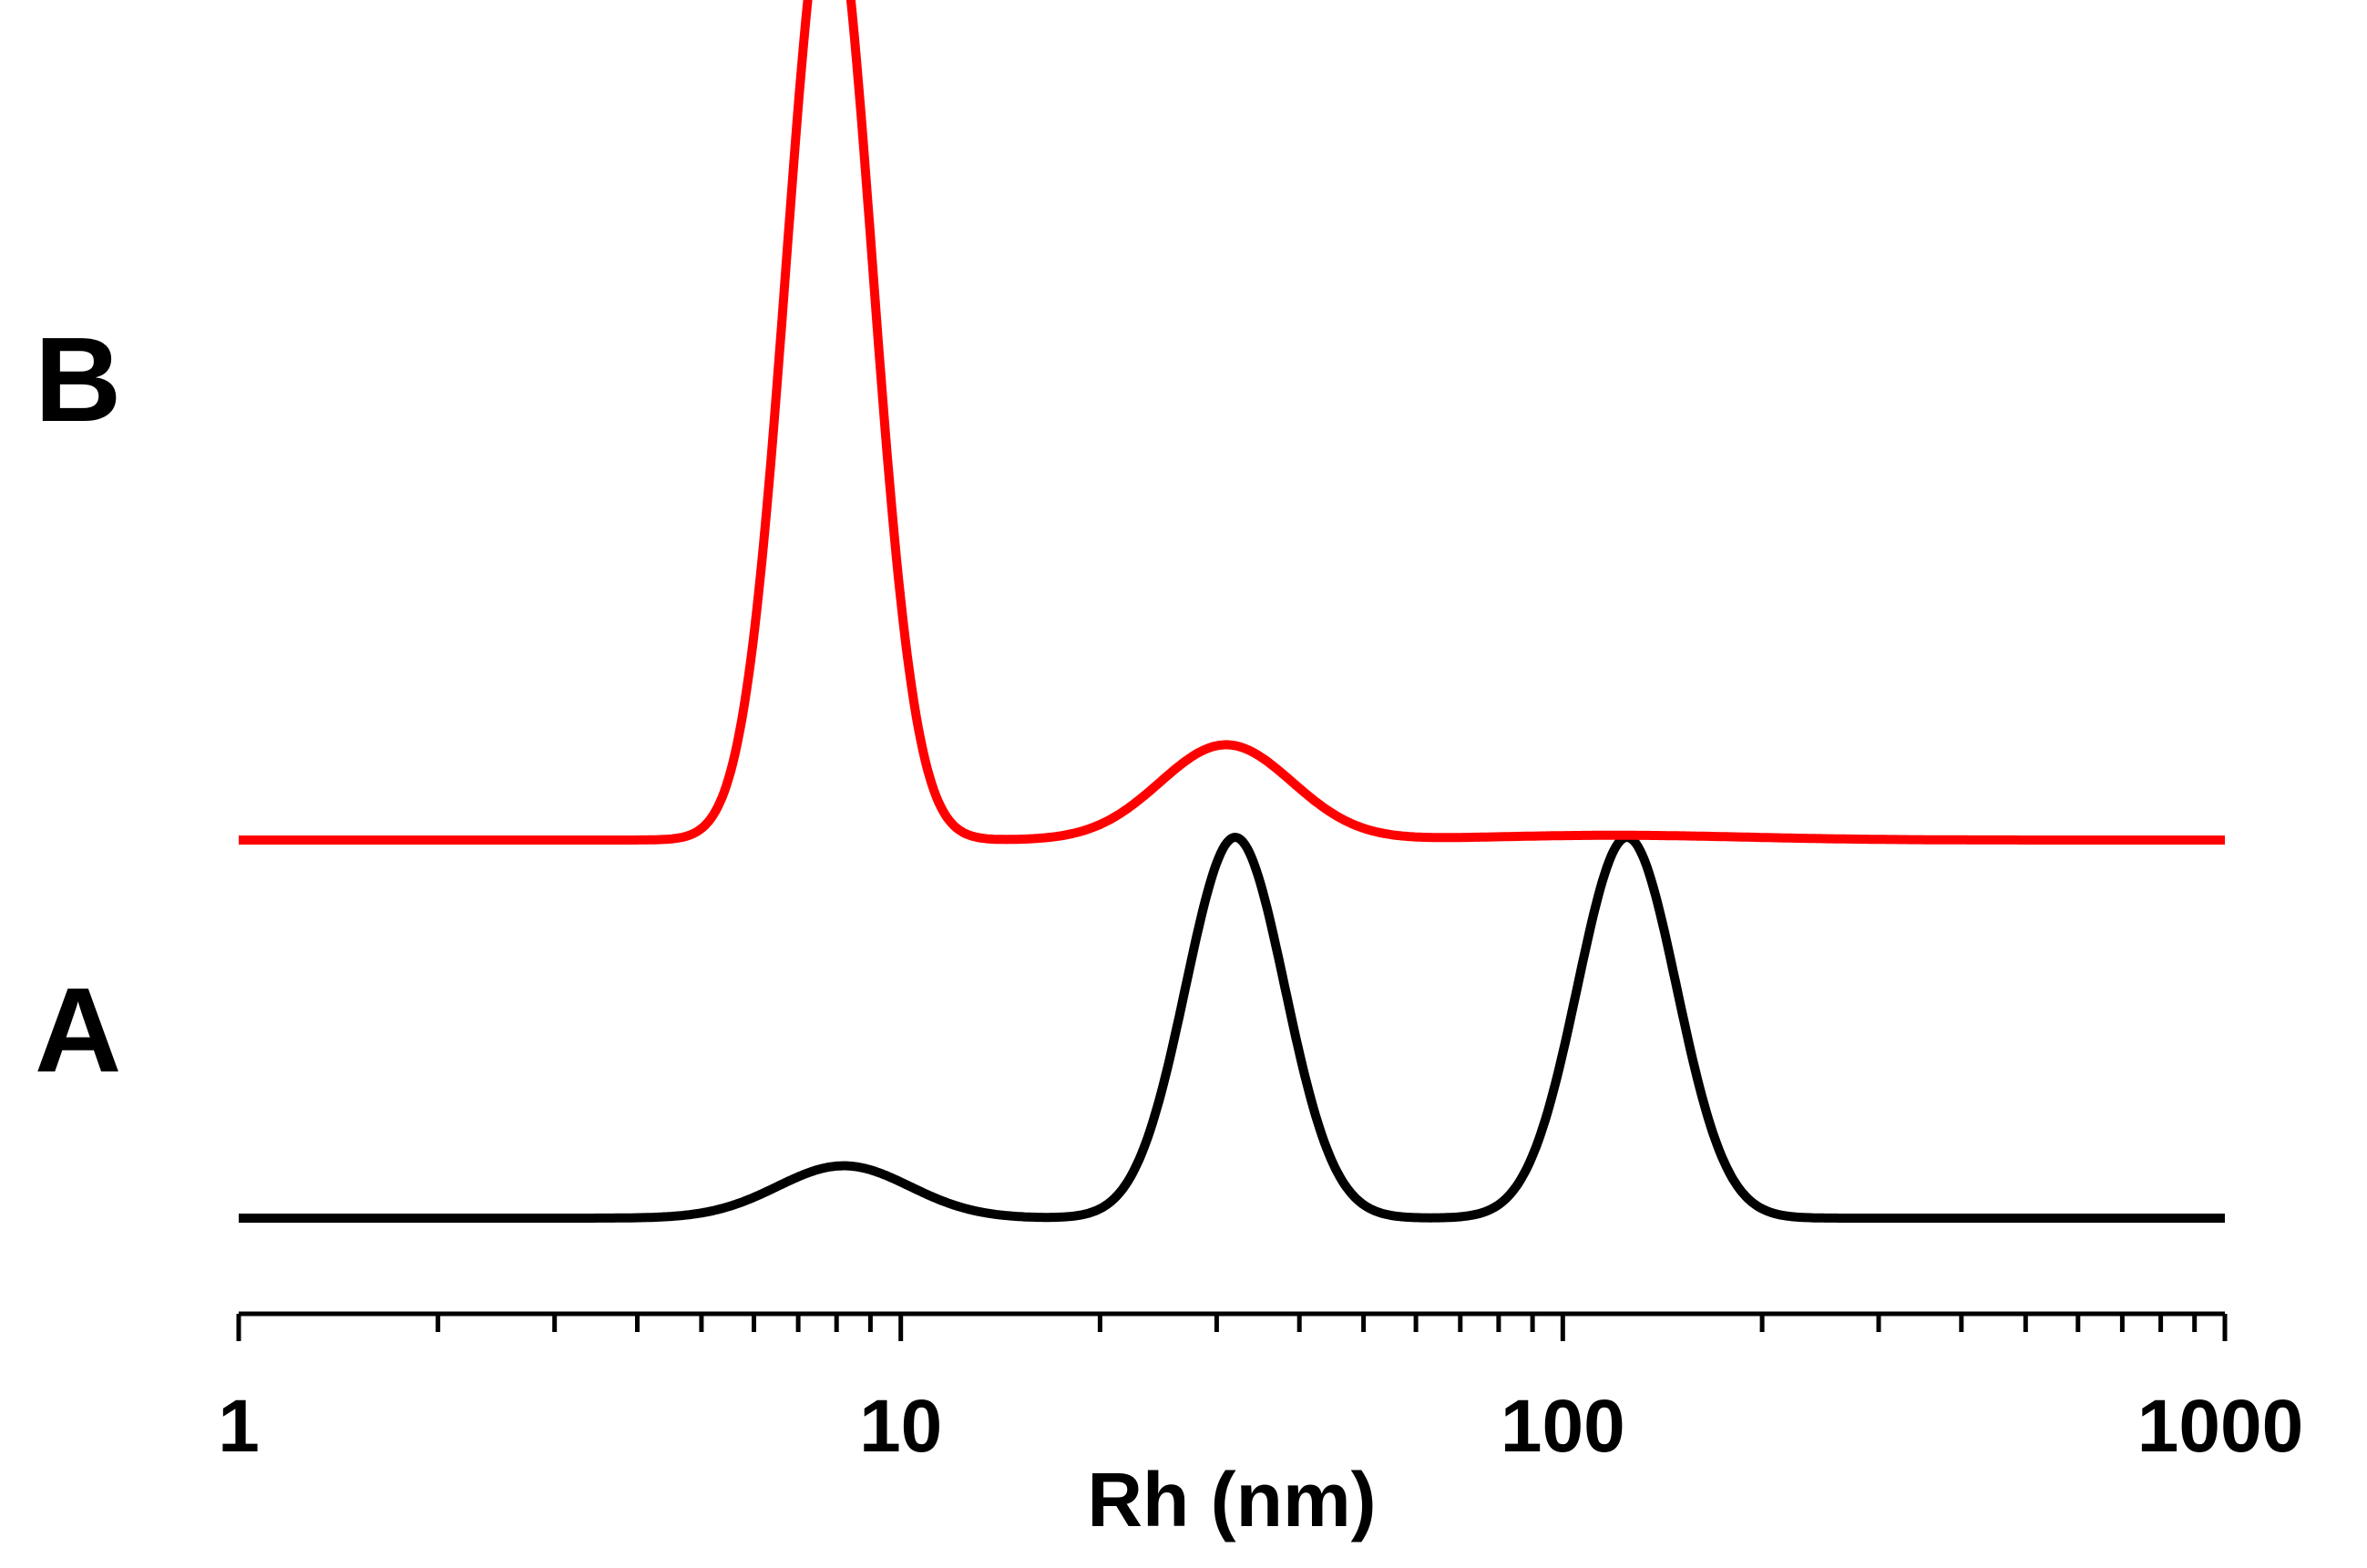 The image size is (2367, 1568). I want to click on x-tick-label: 1000, so click(2220, 1426).